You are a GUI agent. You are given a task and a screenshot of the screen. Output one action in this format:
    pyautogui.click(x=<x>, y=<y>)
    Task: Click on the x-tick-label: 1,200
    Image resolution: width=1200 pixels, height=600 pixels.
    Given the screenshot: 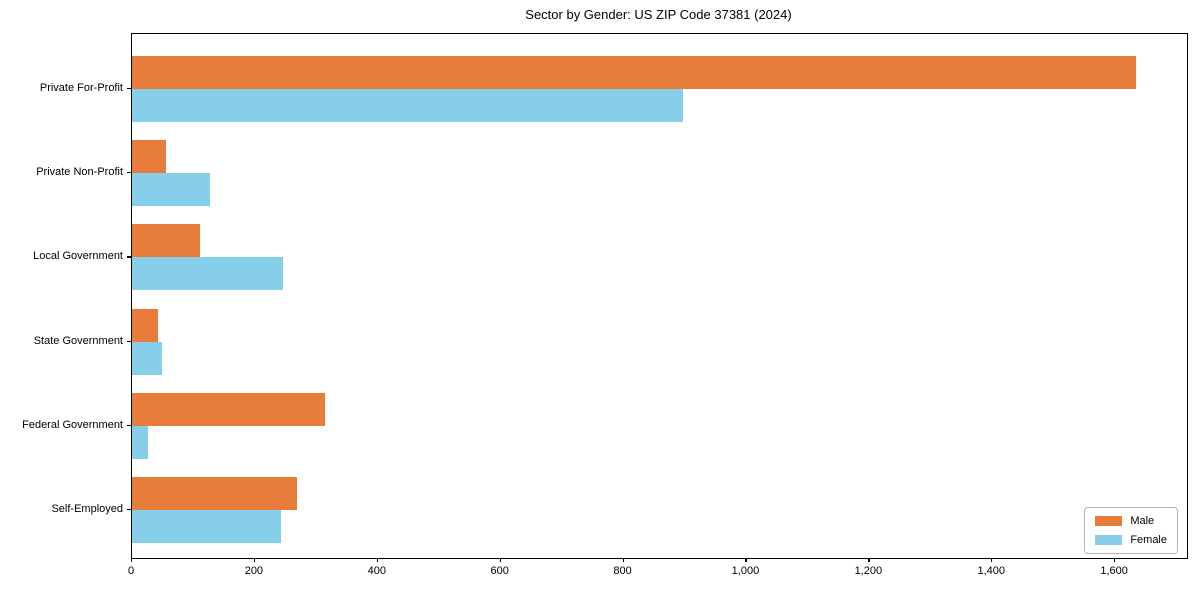 What is the action you would take?
    pyautogui.click(x=868, y=571)
    